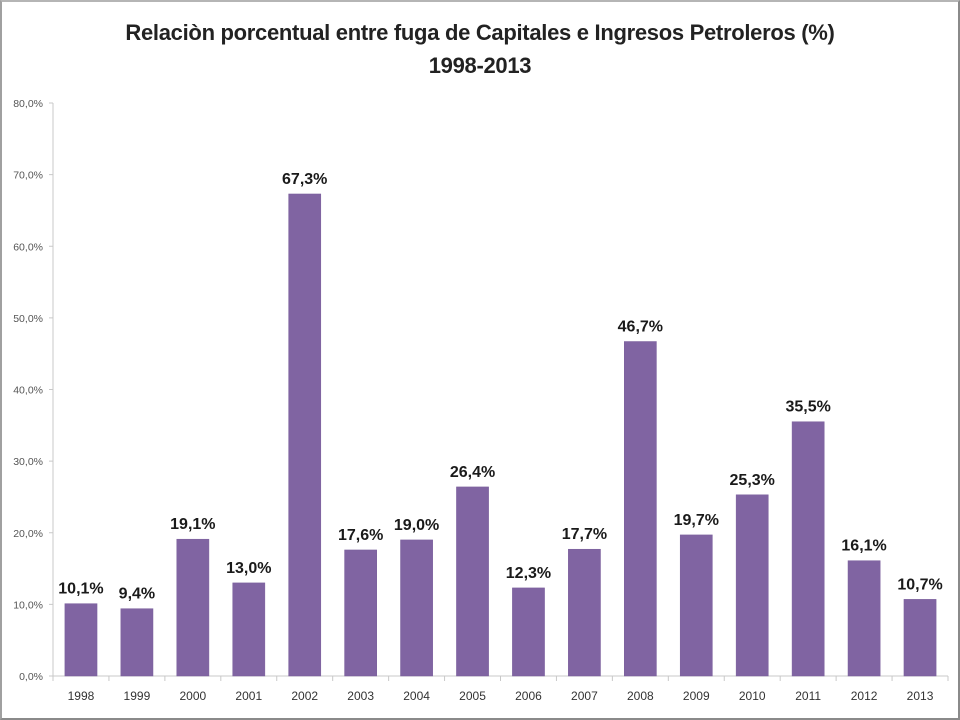 The height and width of the screenshot is (720, 960). What do you see at coordinates (528, 573) in the screenshot?
I see `data-label: 12,3%` at bounding box center [528, 573].